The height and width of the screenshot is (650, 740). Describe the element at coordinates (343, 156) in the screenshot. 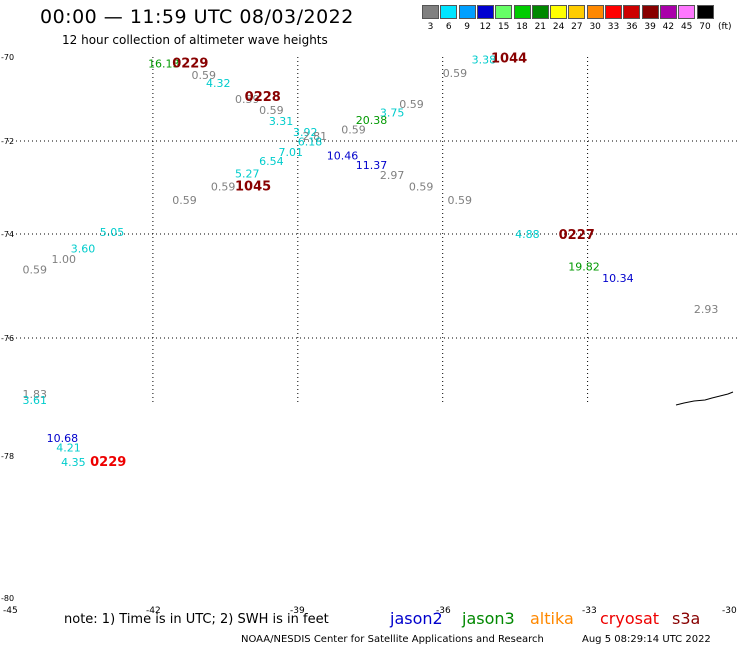

I see `wave-height-label: 10.46` at that location.